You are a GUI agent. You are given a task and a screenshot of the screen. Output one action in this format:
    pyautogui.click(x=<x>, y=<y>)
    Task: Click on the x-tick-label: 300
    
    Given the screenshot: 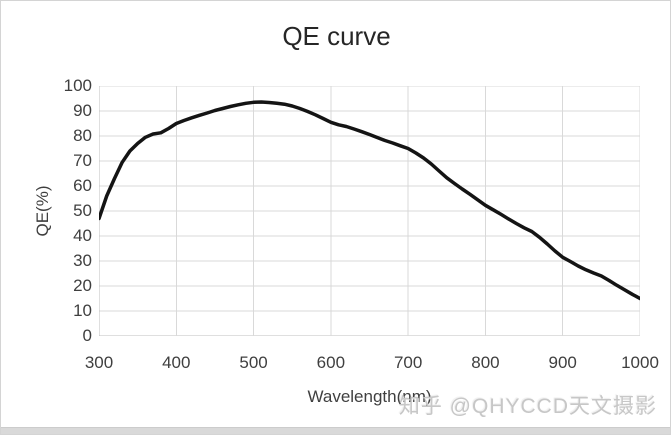 What is the action you would take?
    pyautogui.click(x=99, y=362)
    